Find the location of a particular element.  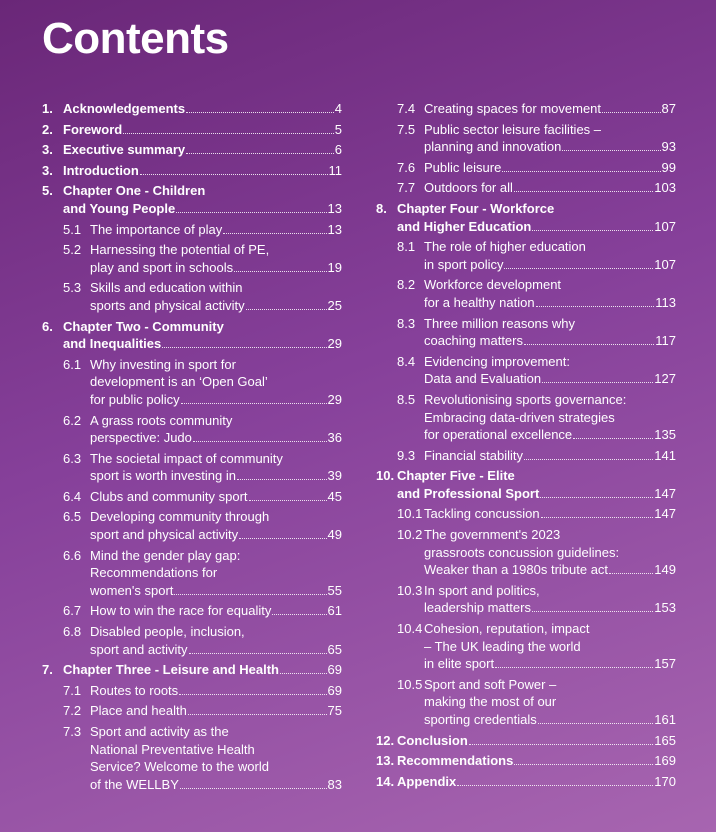

page-number: 169 is located at coordinates (665, 761).